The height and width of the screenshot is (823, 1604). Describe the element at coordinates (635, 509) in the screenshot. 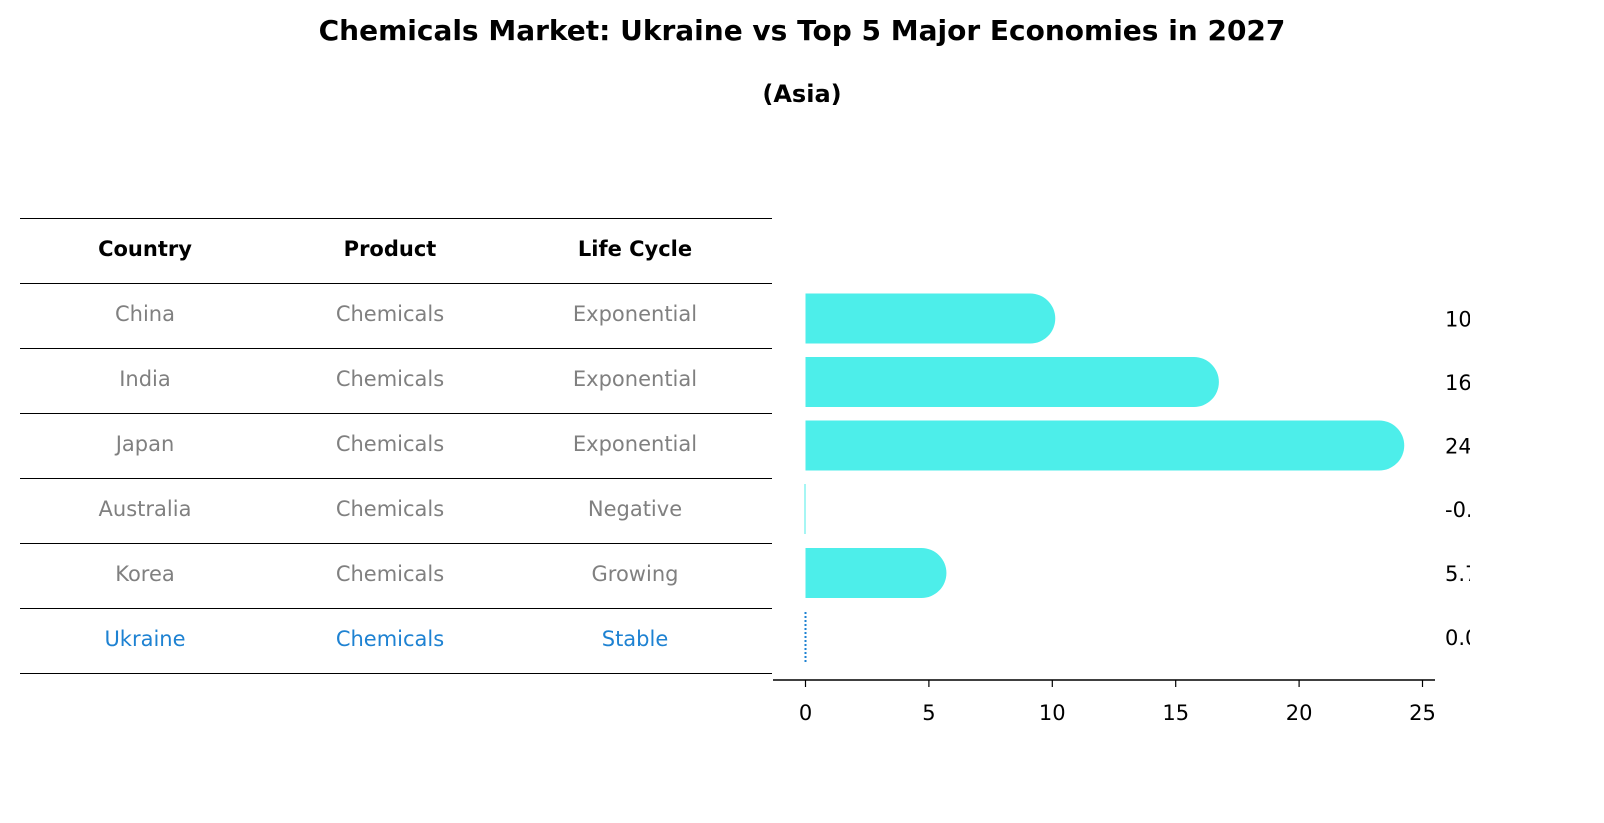

I see `table-cell: Negative` at that location.